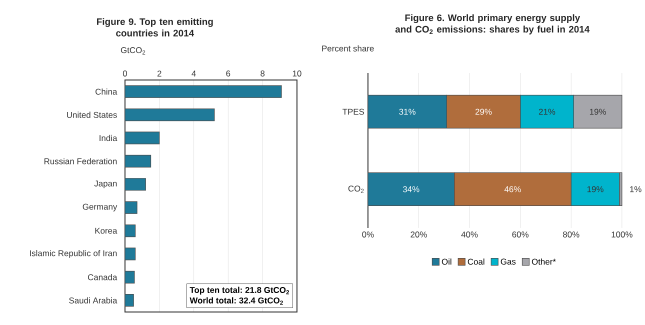 The width and height of the screenshot is (645, 325). I want to click on legend-label: Gas, so click(508, 261).